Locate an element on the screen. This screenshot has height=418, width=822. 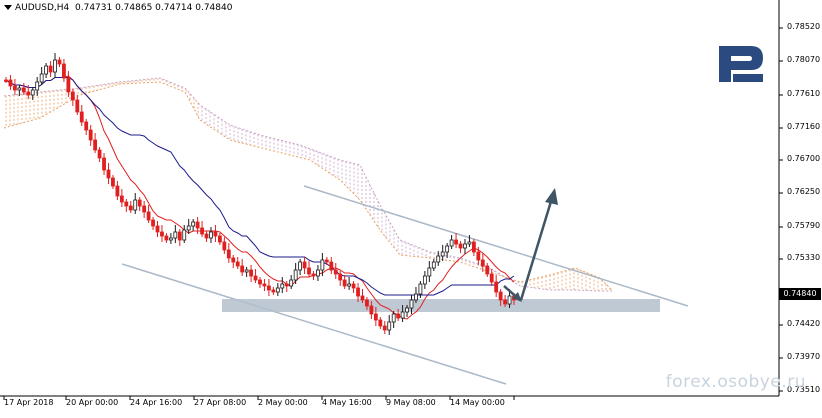
time-label: 9 May 08:00 is located at coordinates (411, 402).